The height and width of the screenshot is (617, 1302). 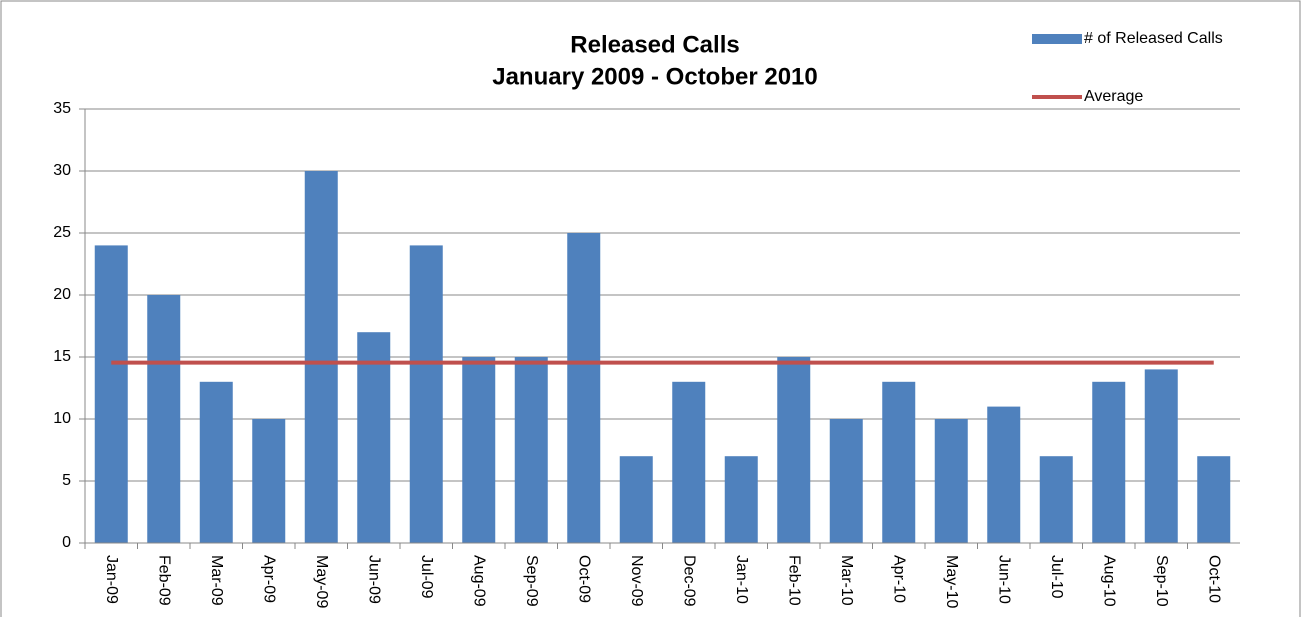 What do you see at coordinates (741, 579) in the screenshot?
I see `x-tick-label: Jan-10` at bounding box center [741, 579].